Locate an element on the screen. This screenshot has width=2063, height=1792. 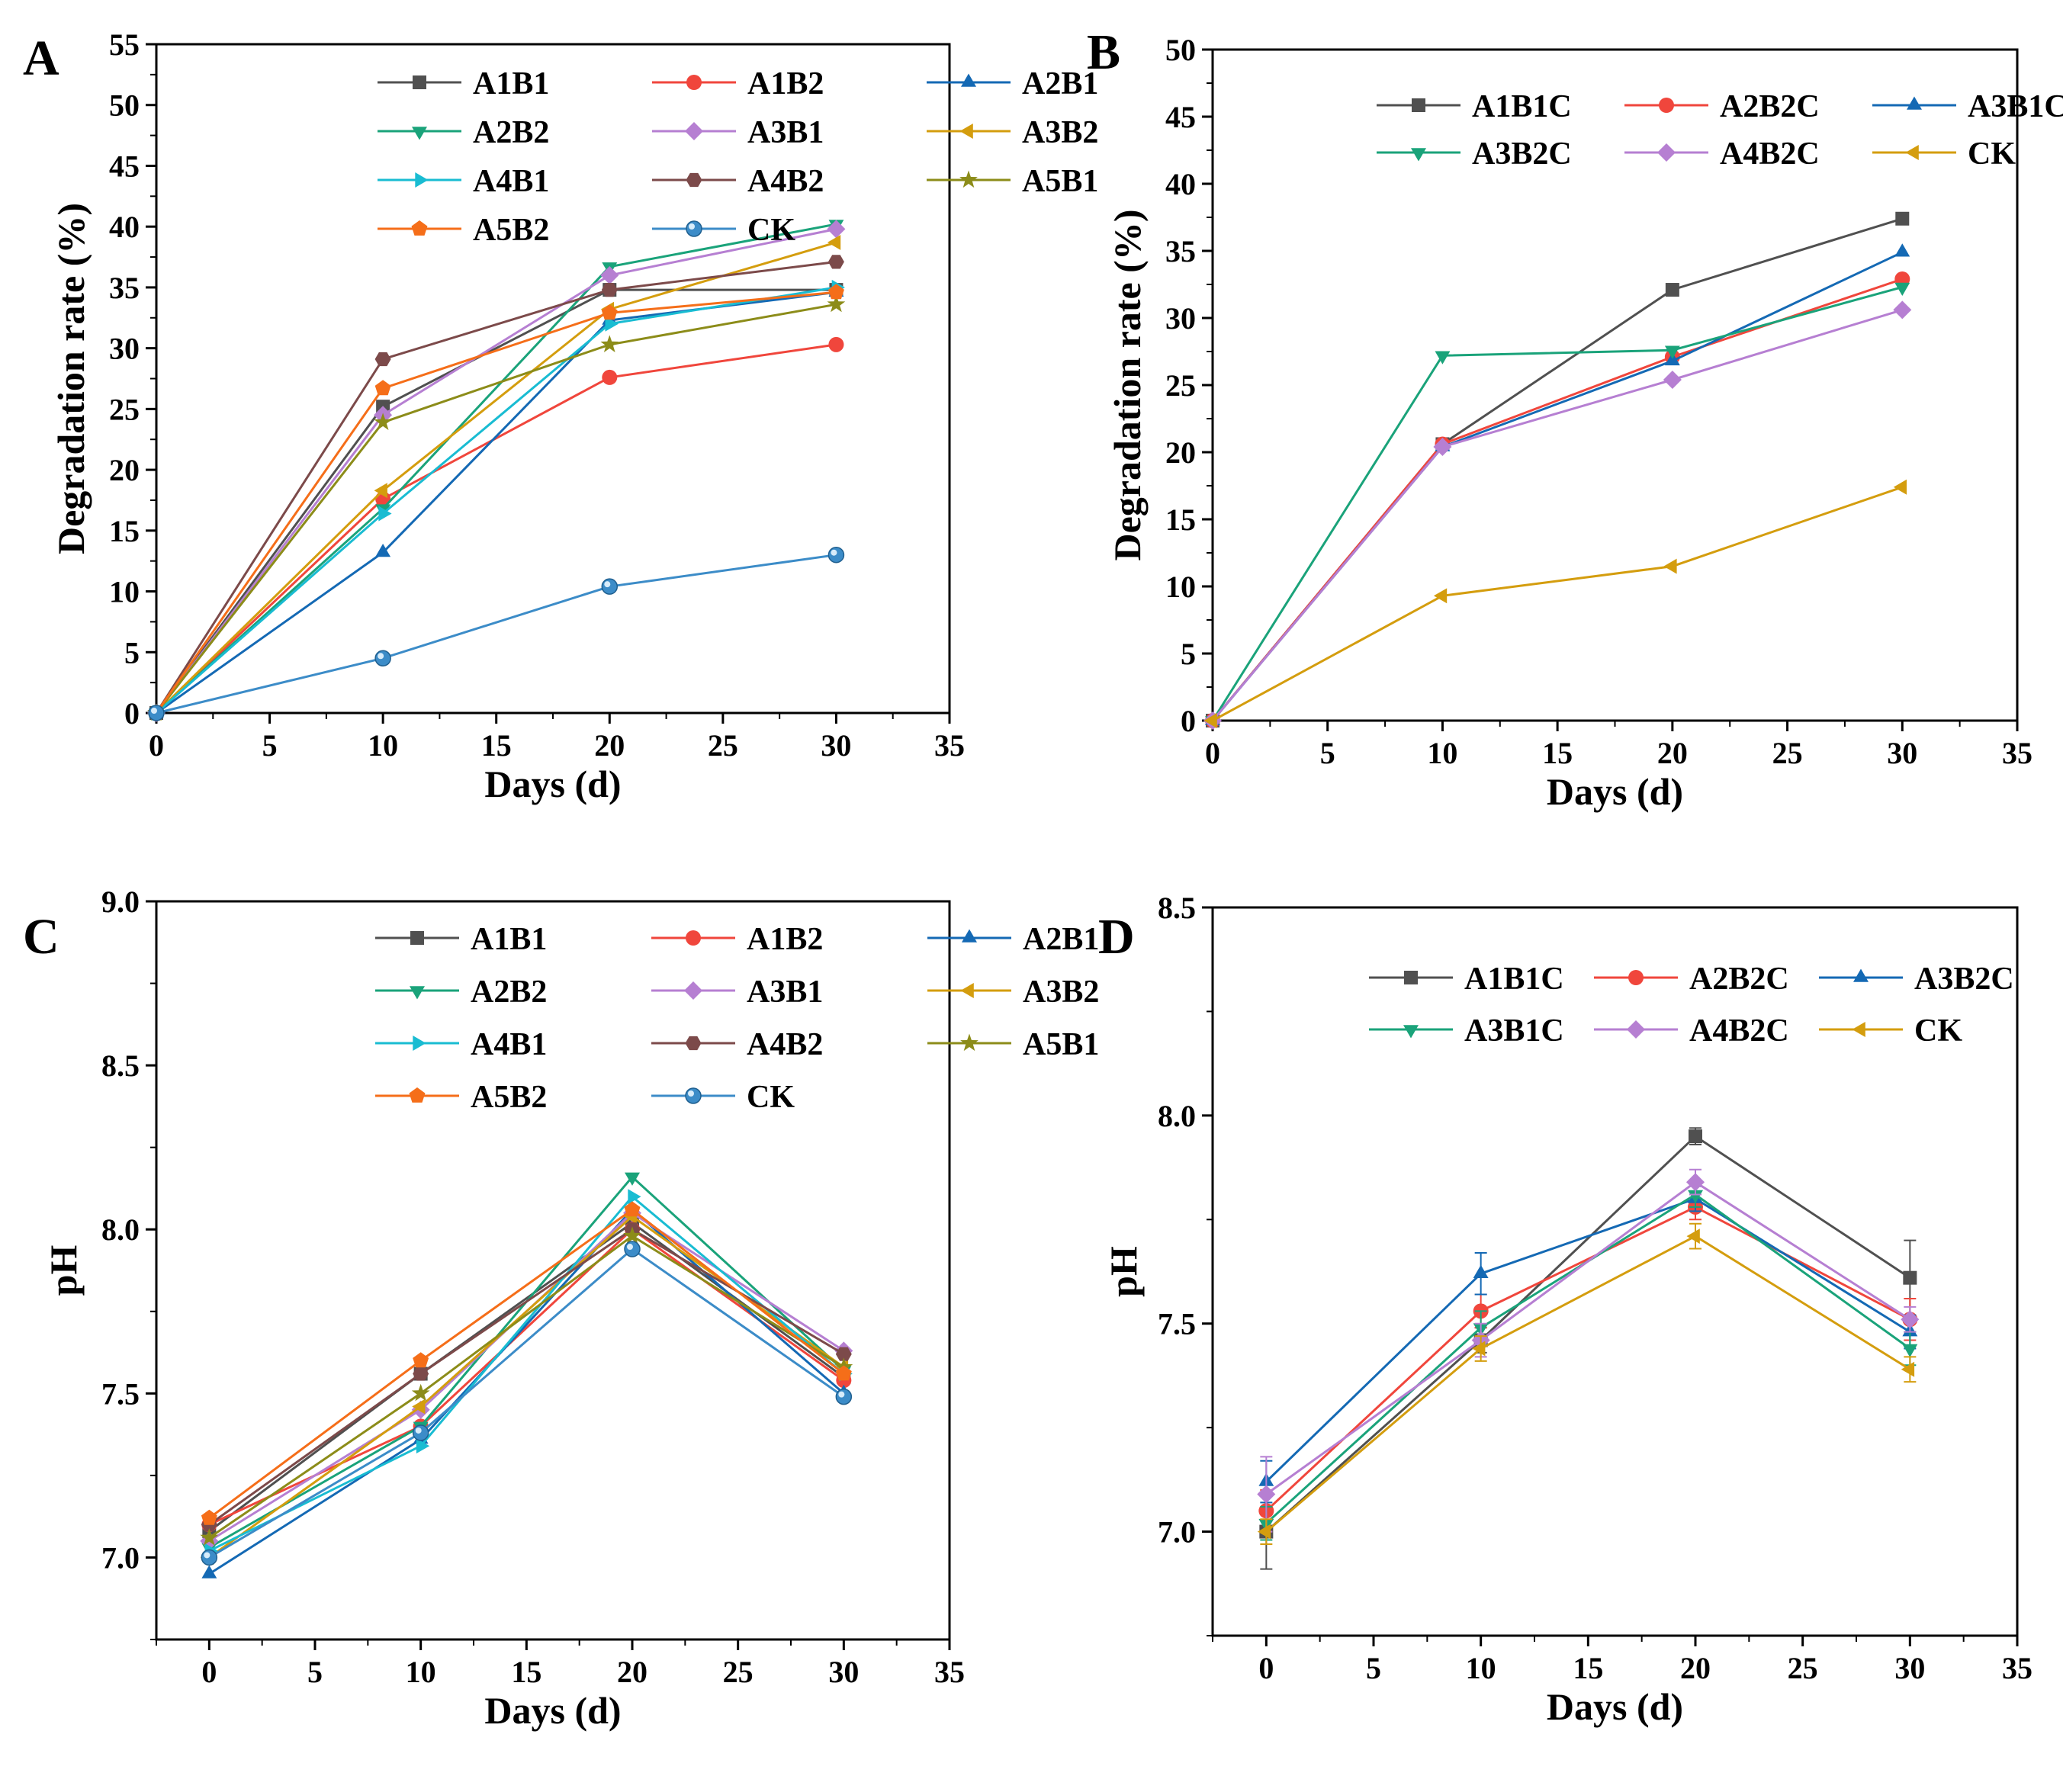
legend-label: A4B1 is located at coordinates (509, 1044).